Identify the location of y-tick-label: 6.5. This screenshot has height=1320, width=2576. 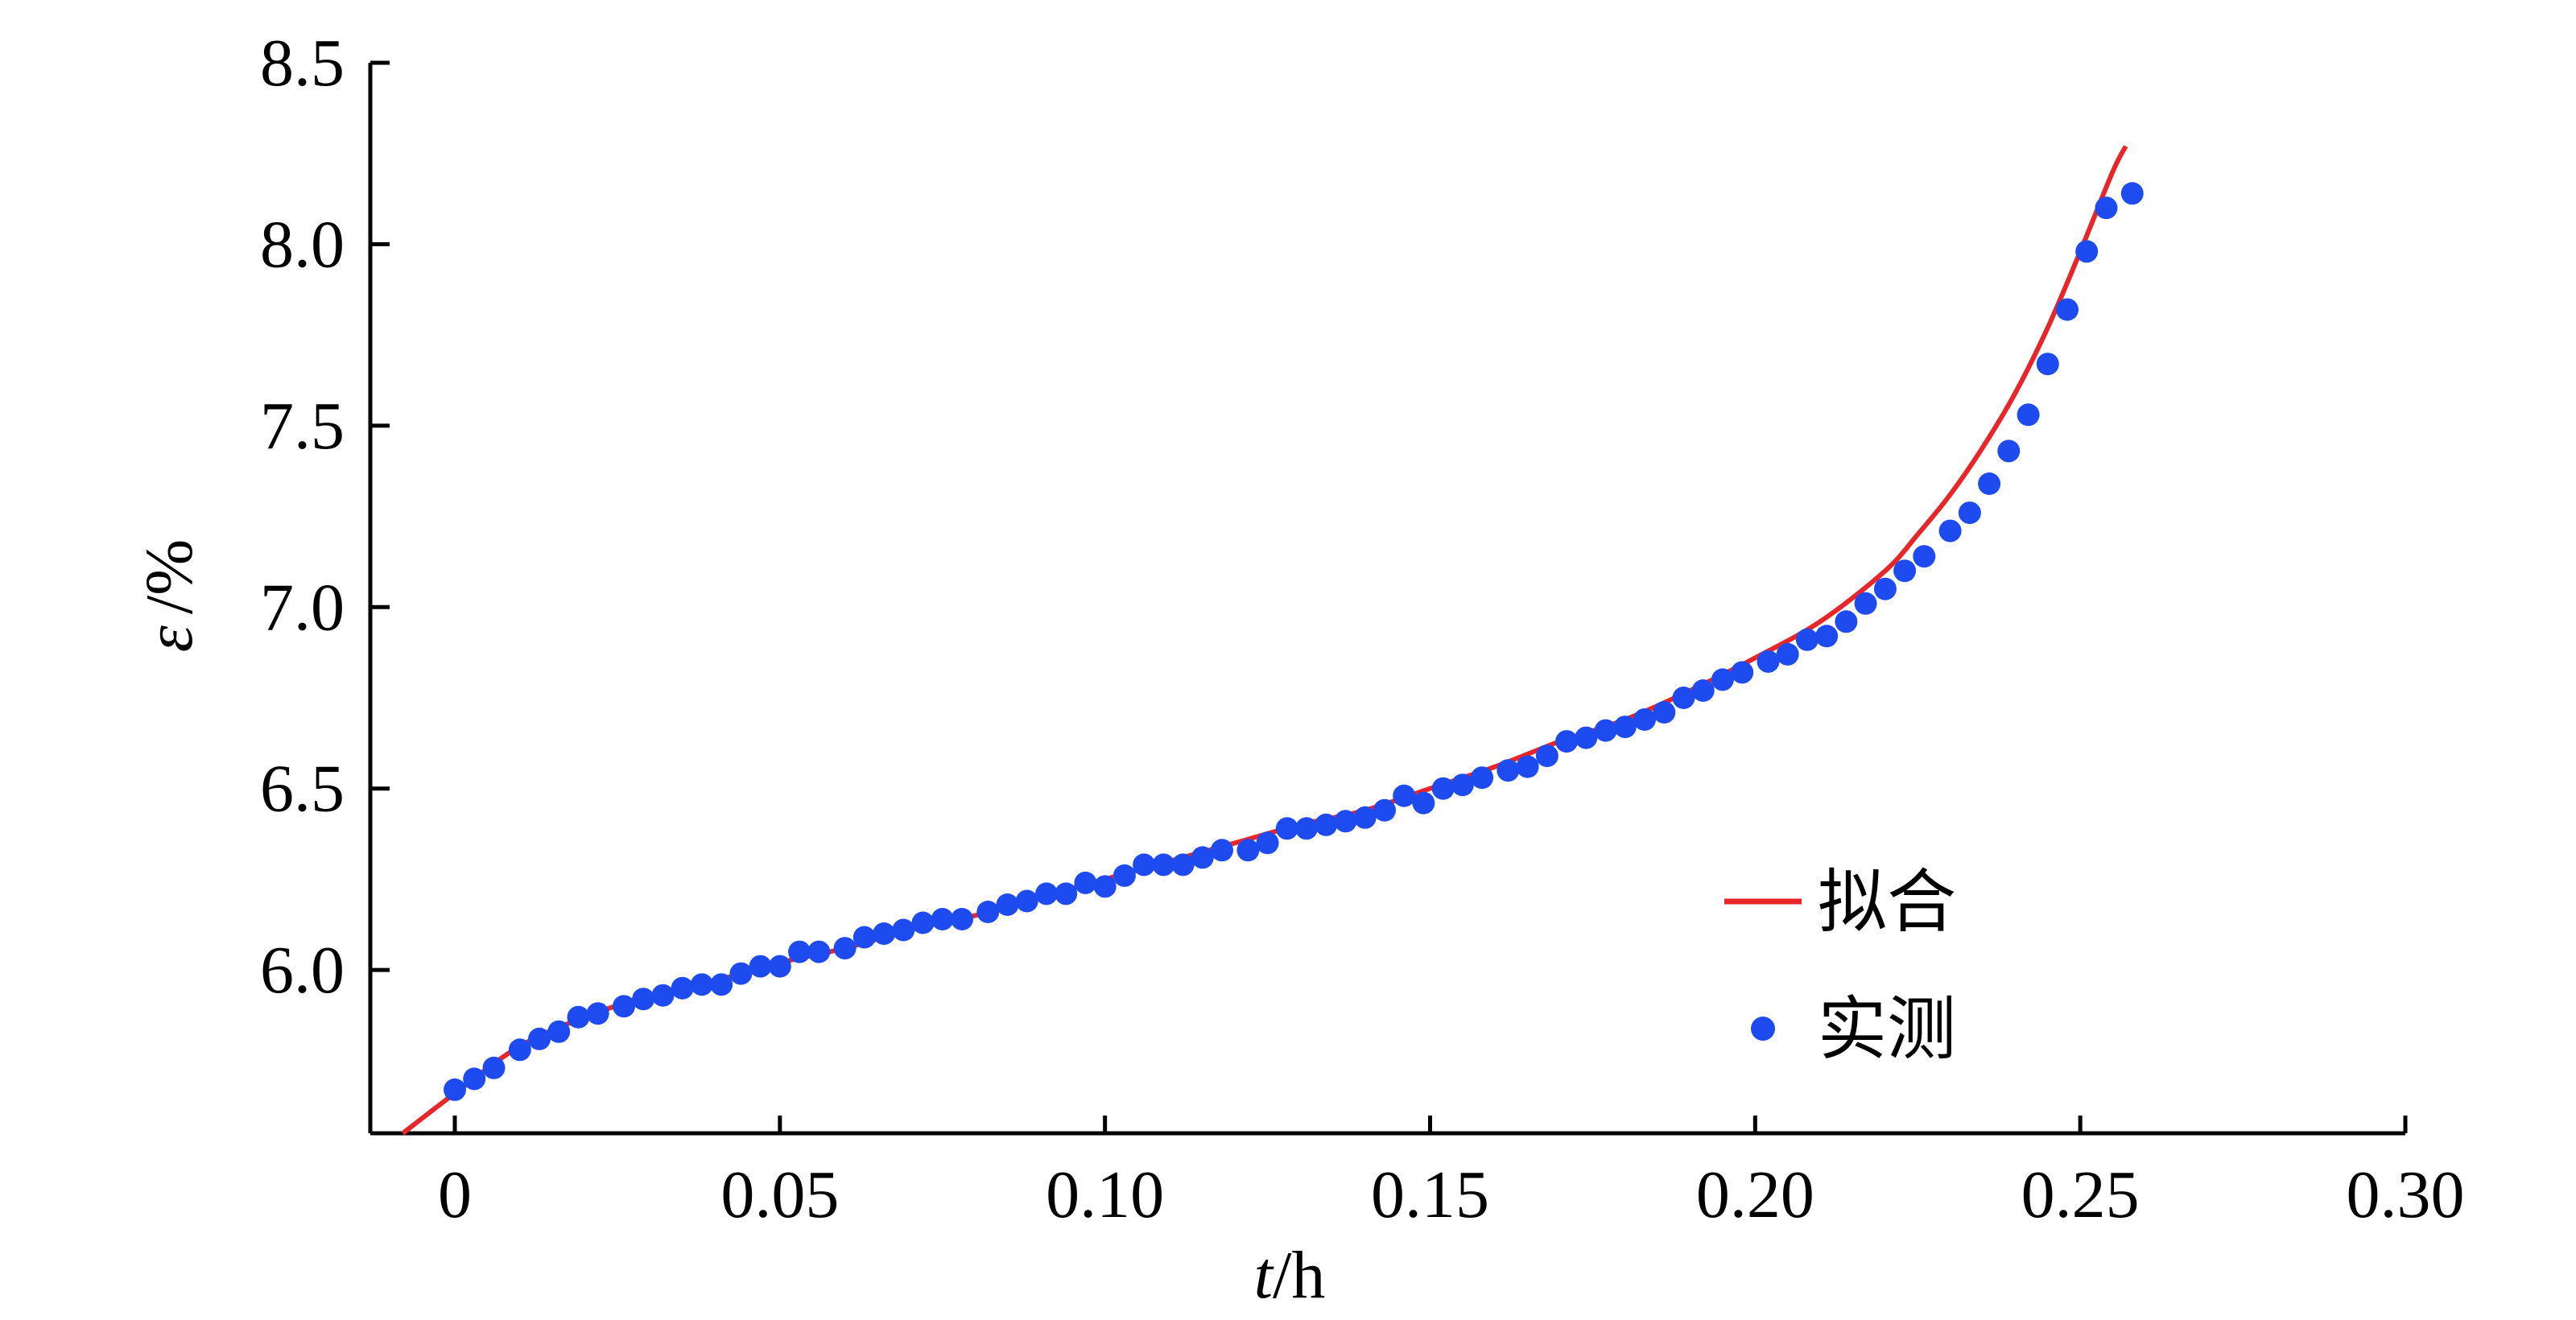
(302, 789).